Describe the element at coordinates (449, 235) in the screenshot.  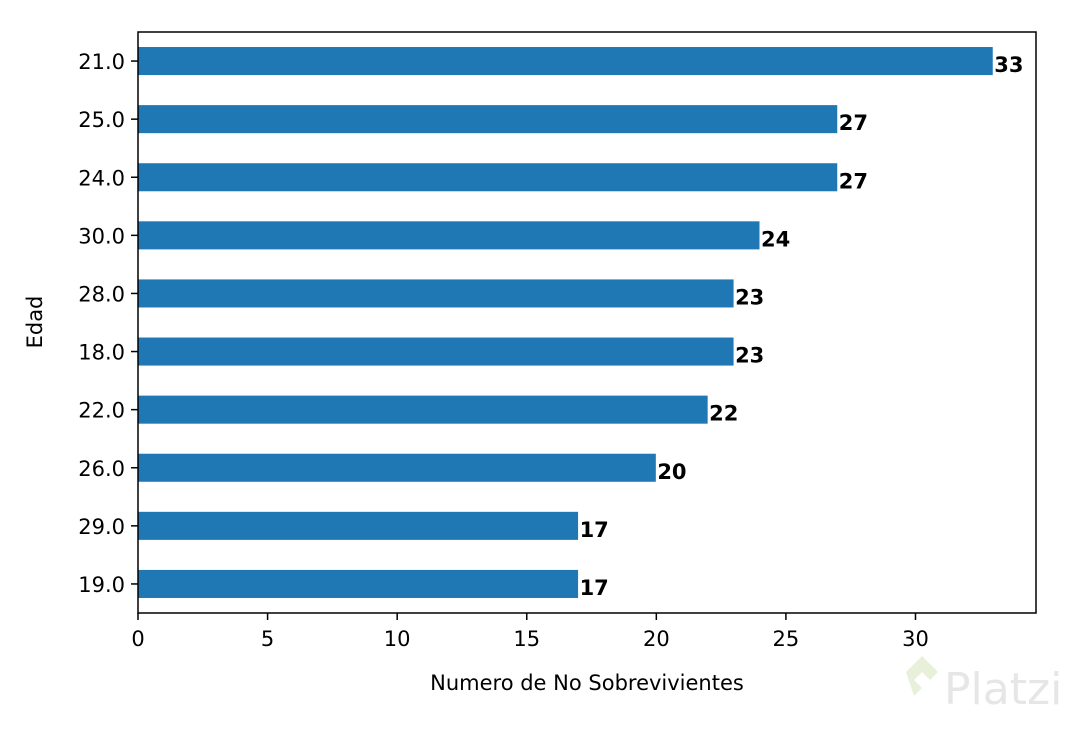
I see `bar-30.0` at that location.